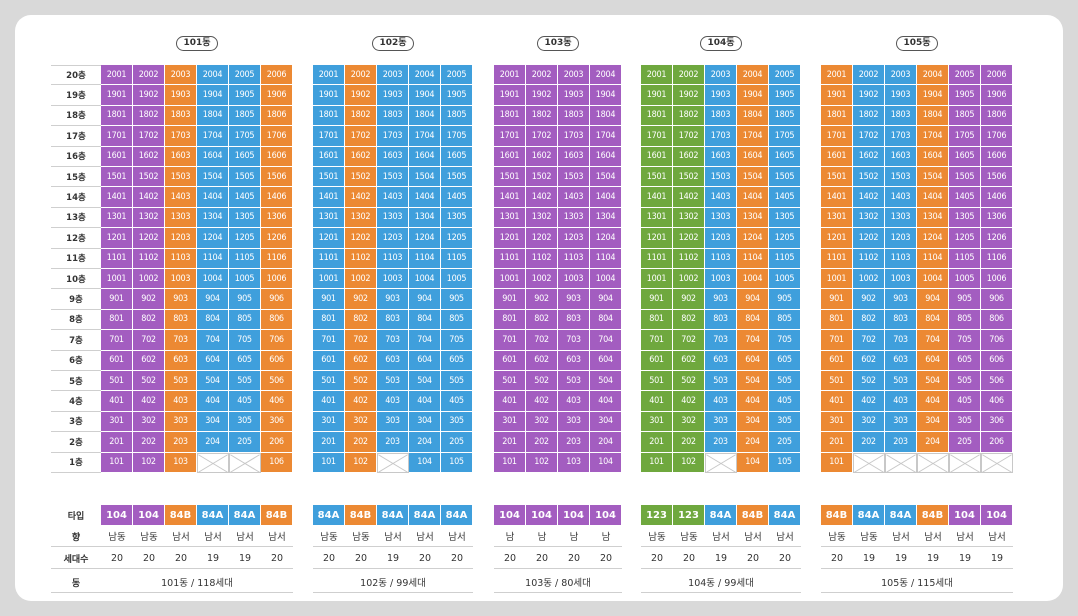  Describe the element at coordinates (721, 238) in the screenshot. I see `unit-cell: 1203` at that location.